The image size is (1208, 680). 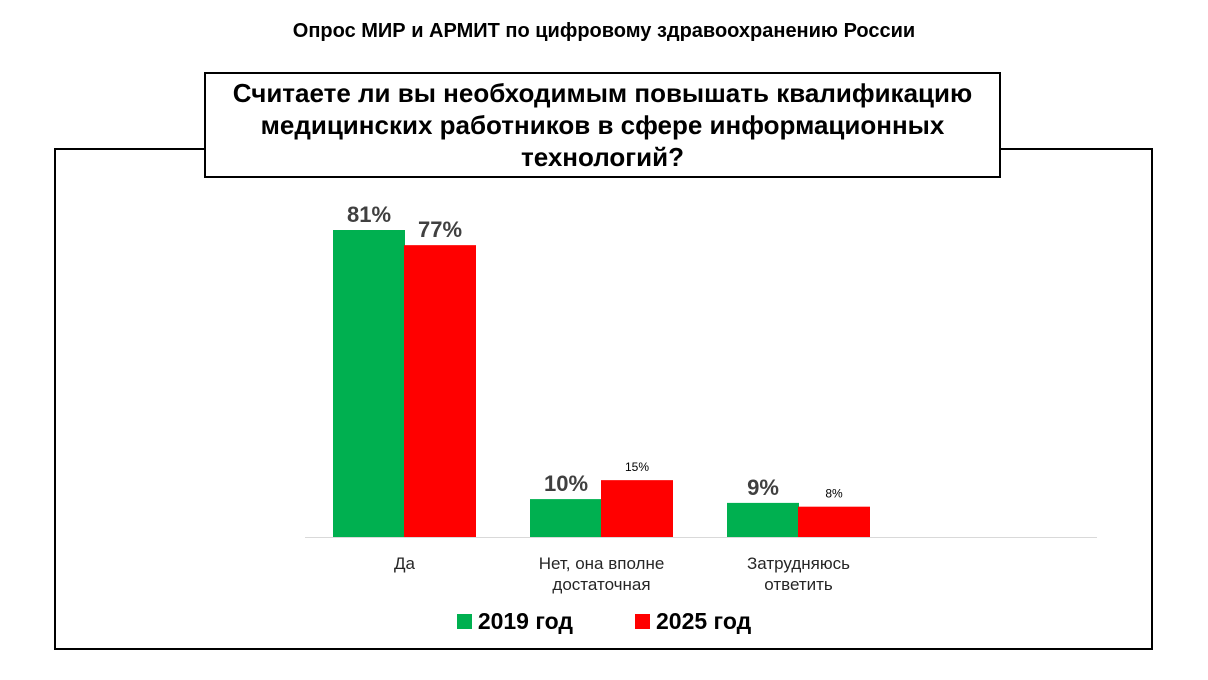 I want to click on category-label-1-1: достаточная, so click(x=601, y=584).